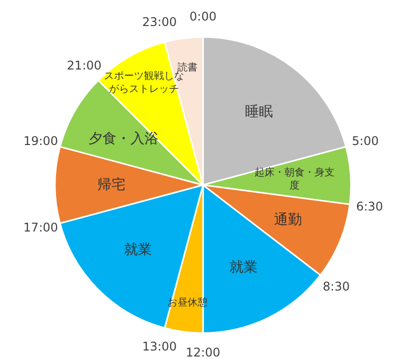 This screenshot has height=359, width=400. What do you see at coordinates (203, 352) in the screenshot?
I see `text: 12:00` at bounding box center [203, 352].